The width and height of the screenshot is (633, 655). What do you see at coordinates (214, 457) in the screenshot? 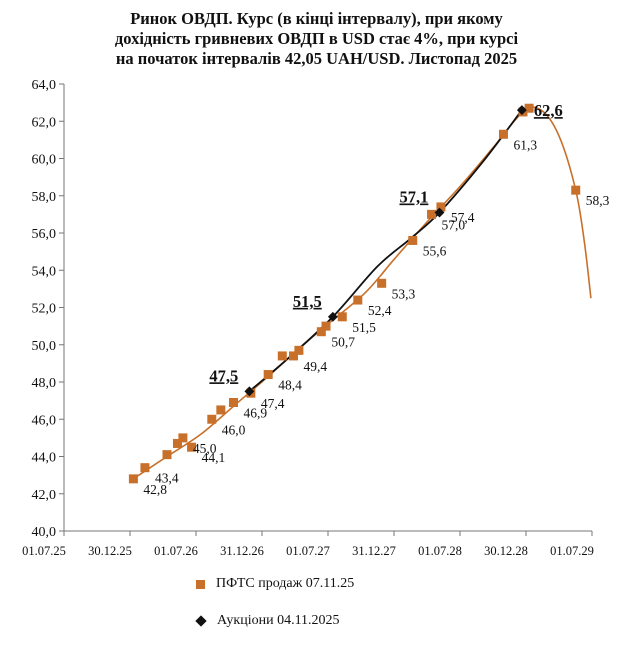
I see `pfts-point-label: 44,1` at bounding box center [214, 457].